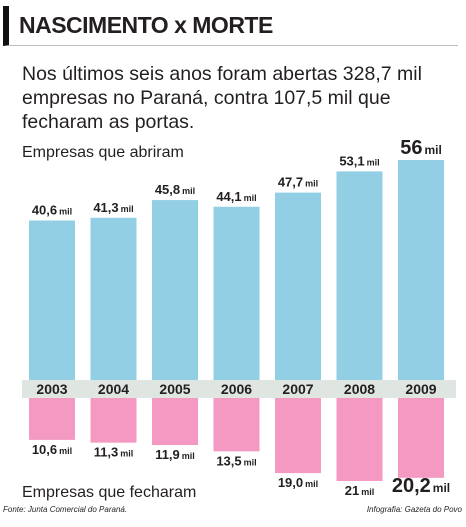  What do you see at coordinates (297, 389) in the screenshot?
I see `year-tick-label-2007: 2007` at bounding box center [297, 389].